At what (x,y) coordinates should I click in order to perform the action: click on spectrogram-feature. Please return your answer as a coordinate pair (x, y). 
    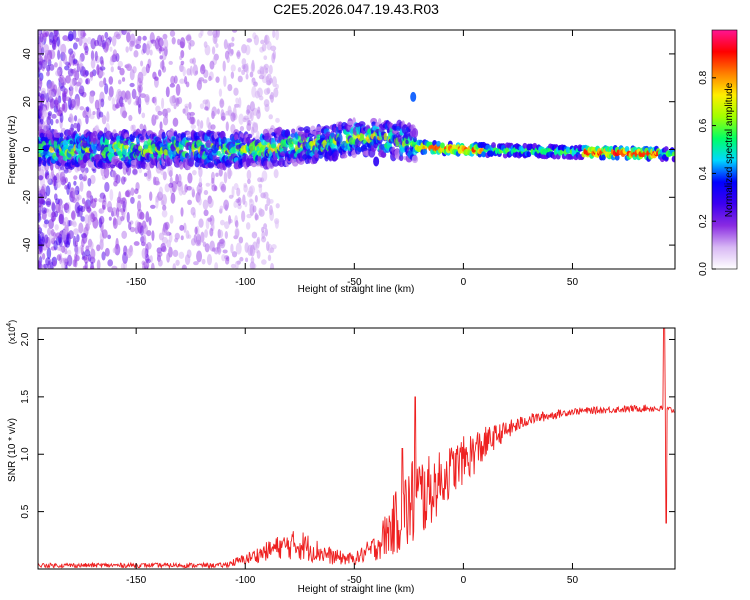
    Looking at the image, I should click on (376, 161).